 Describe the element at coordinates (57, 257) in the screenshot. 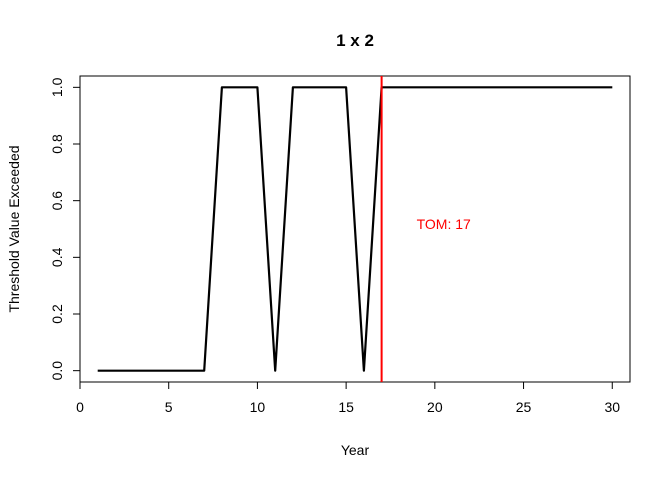

I see `y-tick-label: 0.4` at that location.